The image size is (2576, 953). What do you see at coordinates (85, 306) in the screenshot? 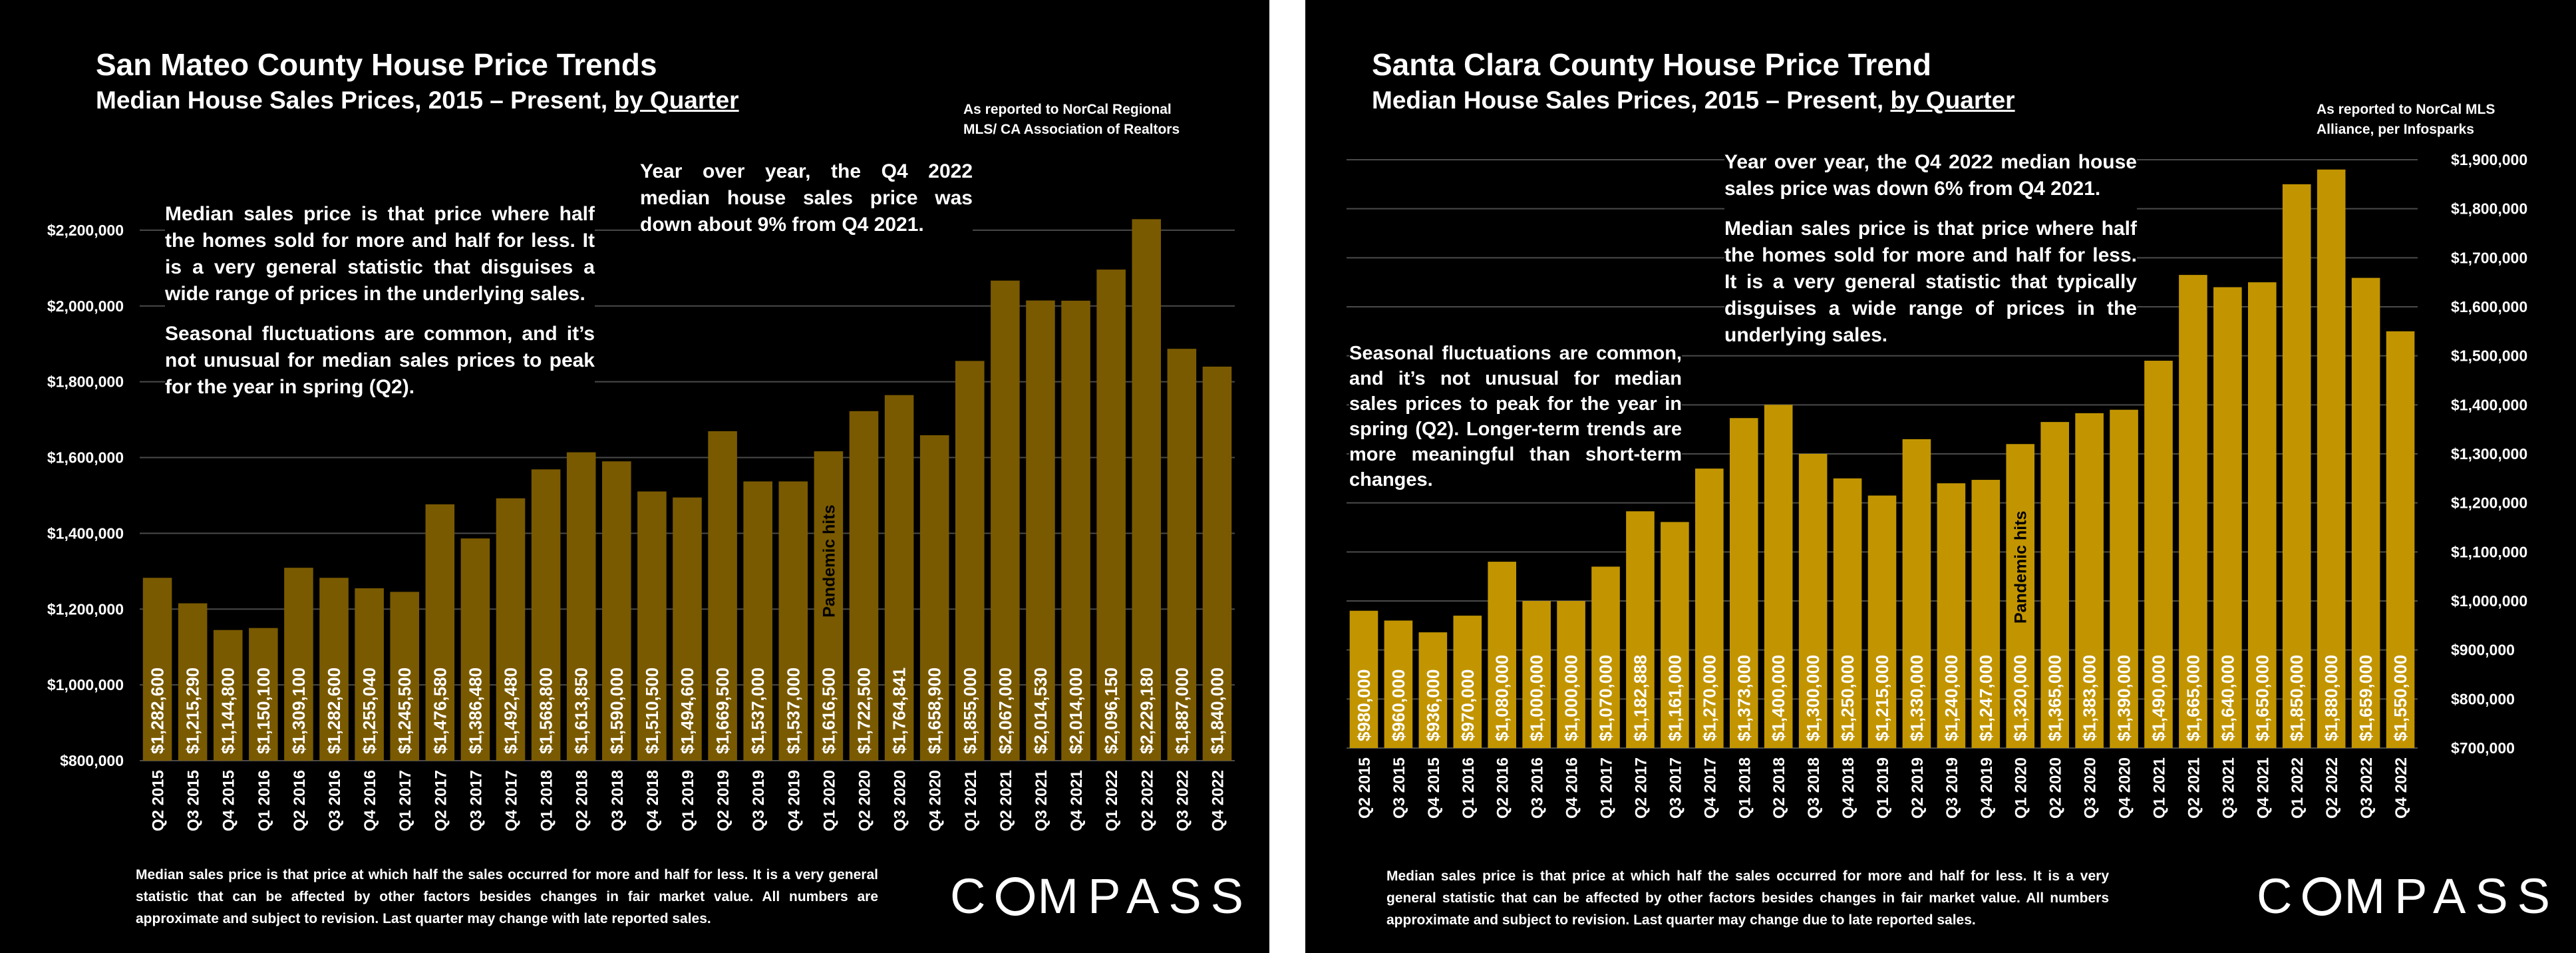
I see `y-tick-label: $2,000,000` at bounding box center [85, 306].